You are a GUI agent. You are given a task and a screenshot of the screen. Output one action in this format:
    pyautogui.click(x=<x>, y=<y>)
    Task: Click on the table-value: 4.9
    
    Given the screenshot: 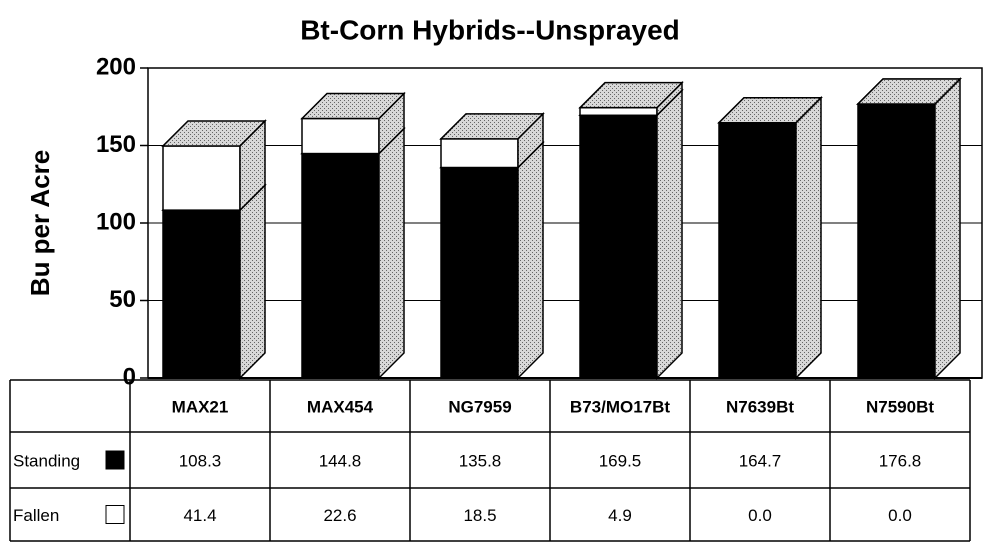 What is the action you would take?
    pyautogui.click(x=620, y=515)
    